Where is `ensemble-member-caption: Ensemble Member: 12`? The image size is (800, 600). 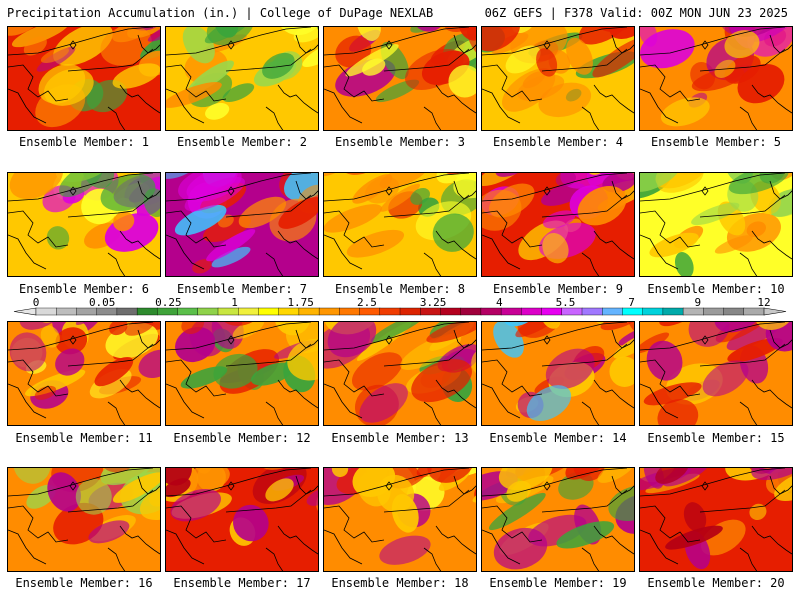 ensemble-member-caption: Ensemble Member: 12 is located at coordinates (242, 438).